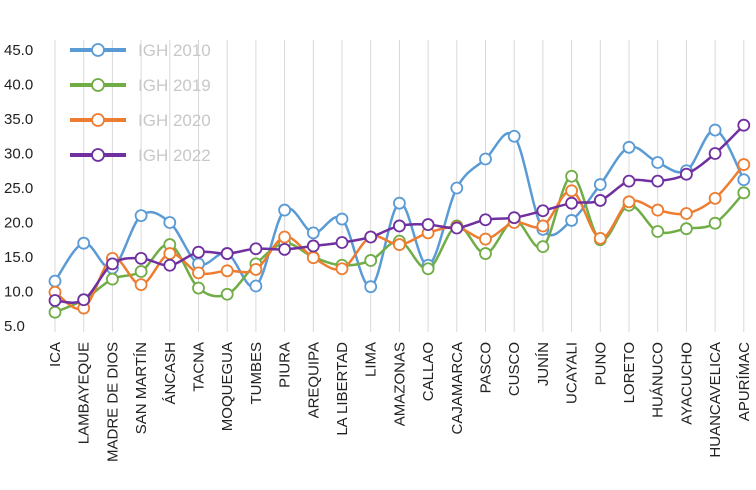  Describe the element at coordinates (18, 154) in the screenshot. I see `y-tick-label: 30.0` at that location.